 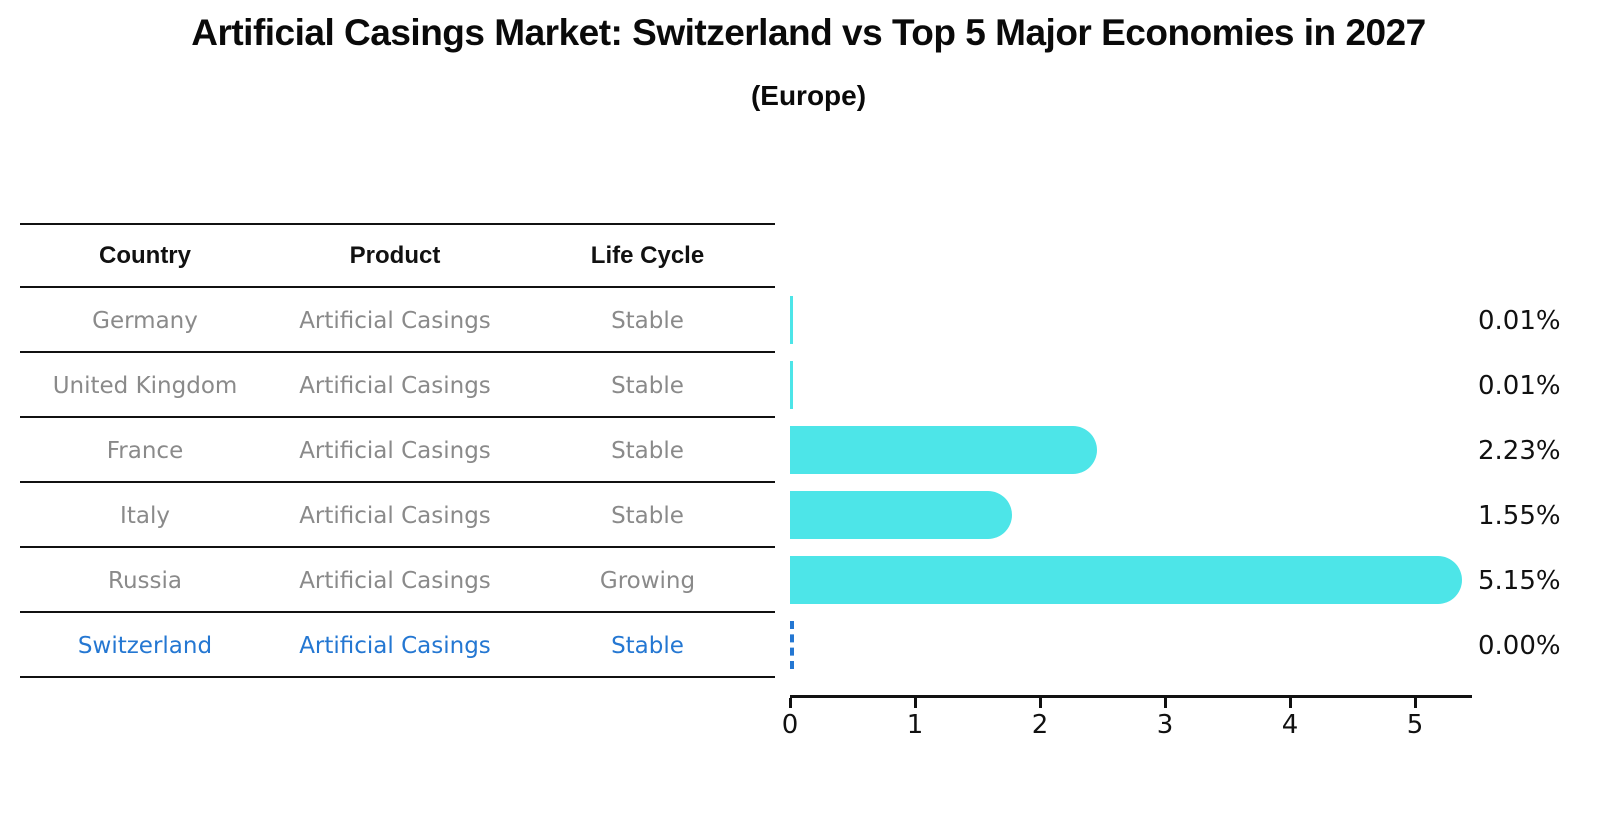 What do you see at coordinates (808, 95) in the screenshot?
I see `chart-subtitle: (Europe)` at bounding box center [808, 95].